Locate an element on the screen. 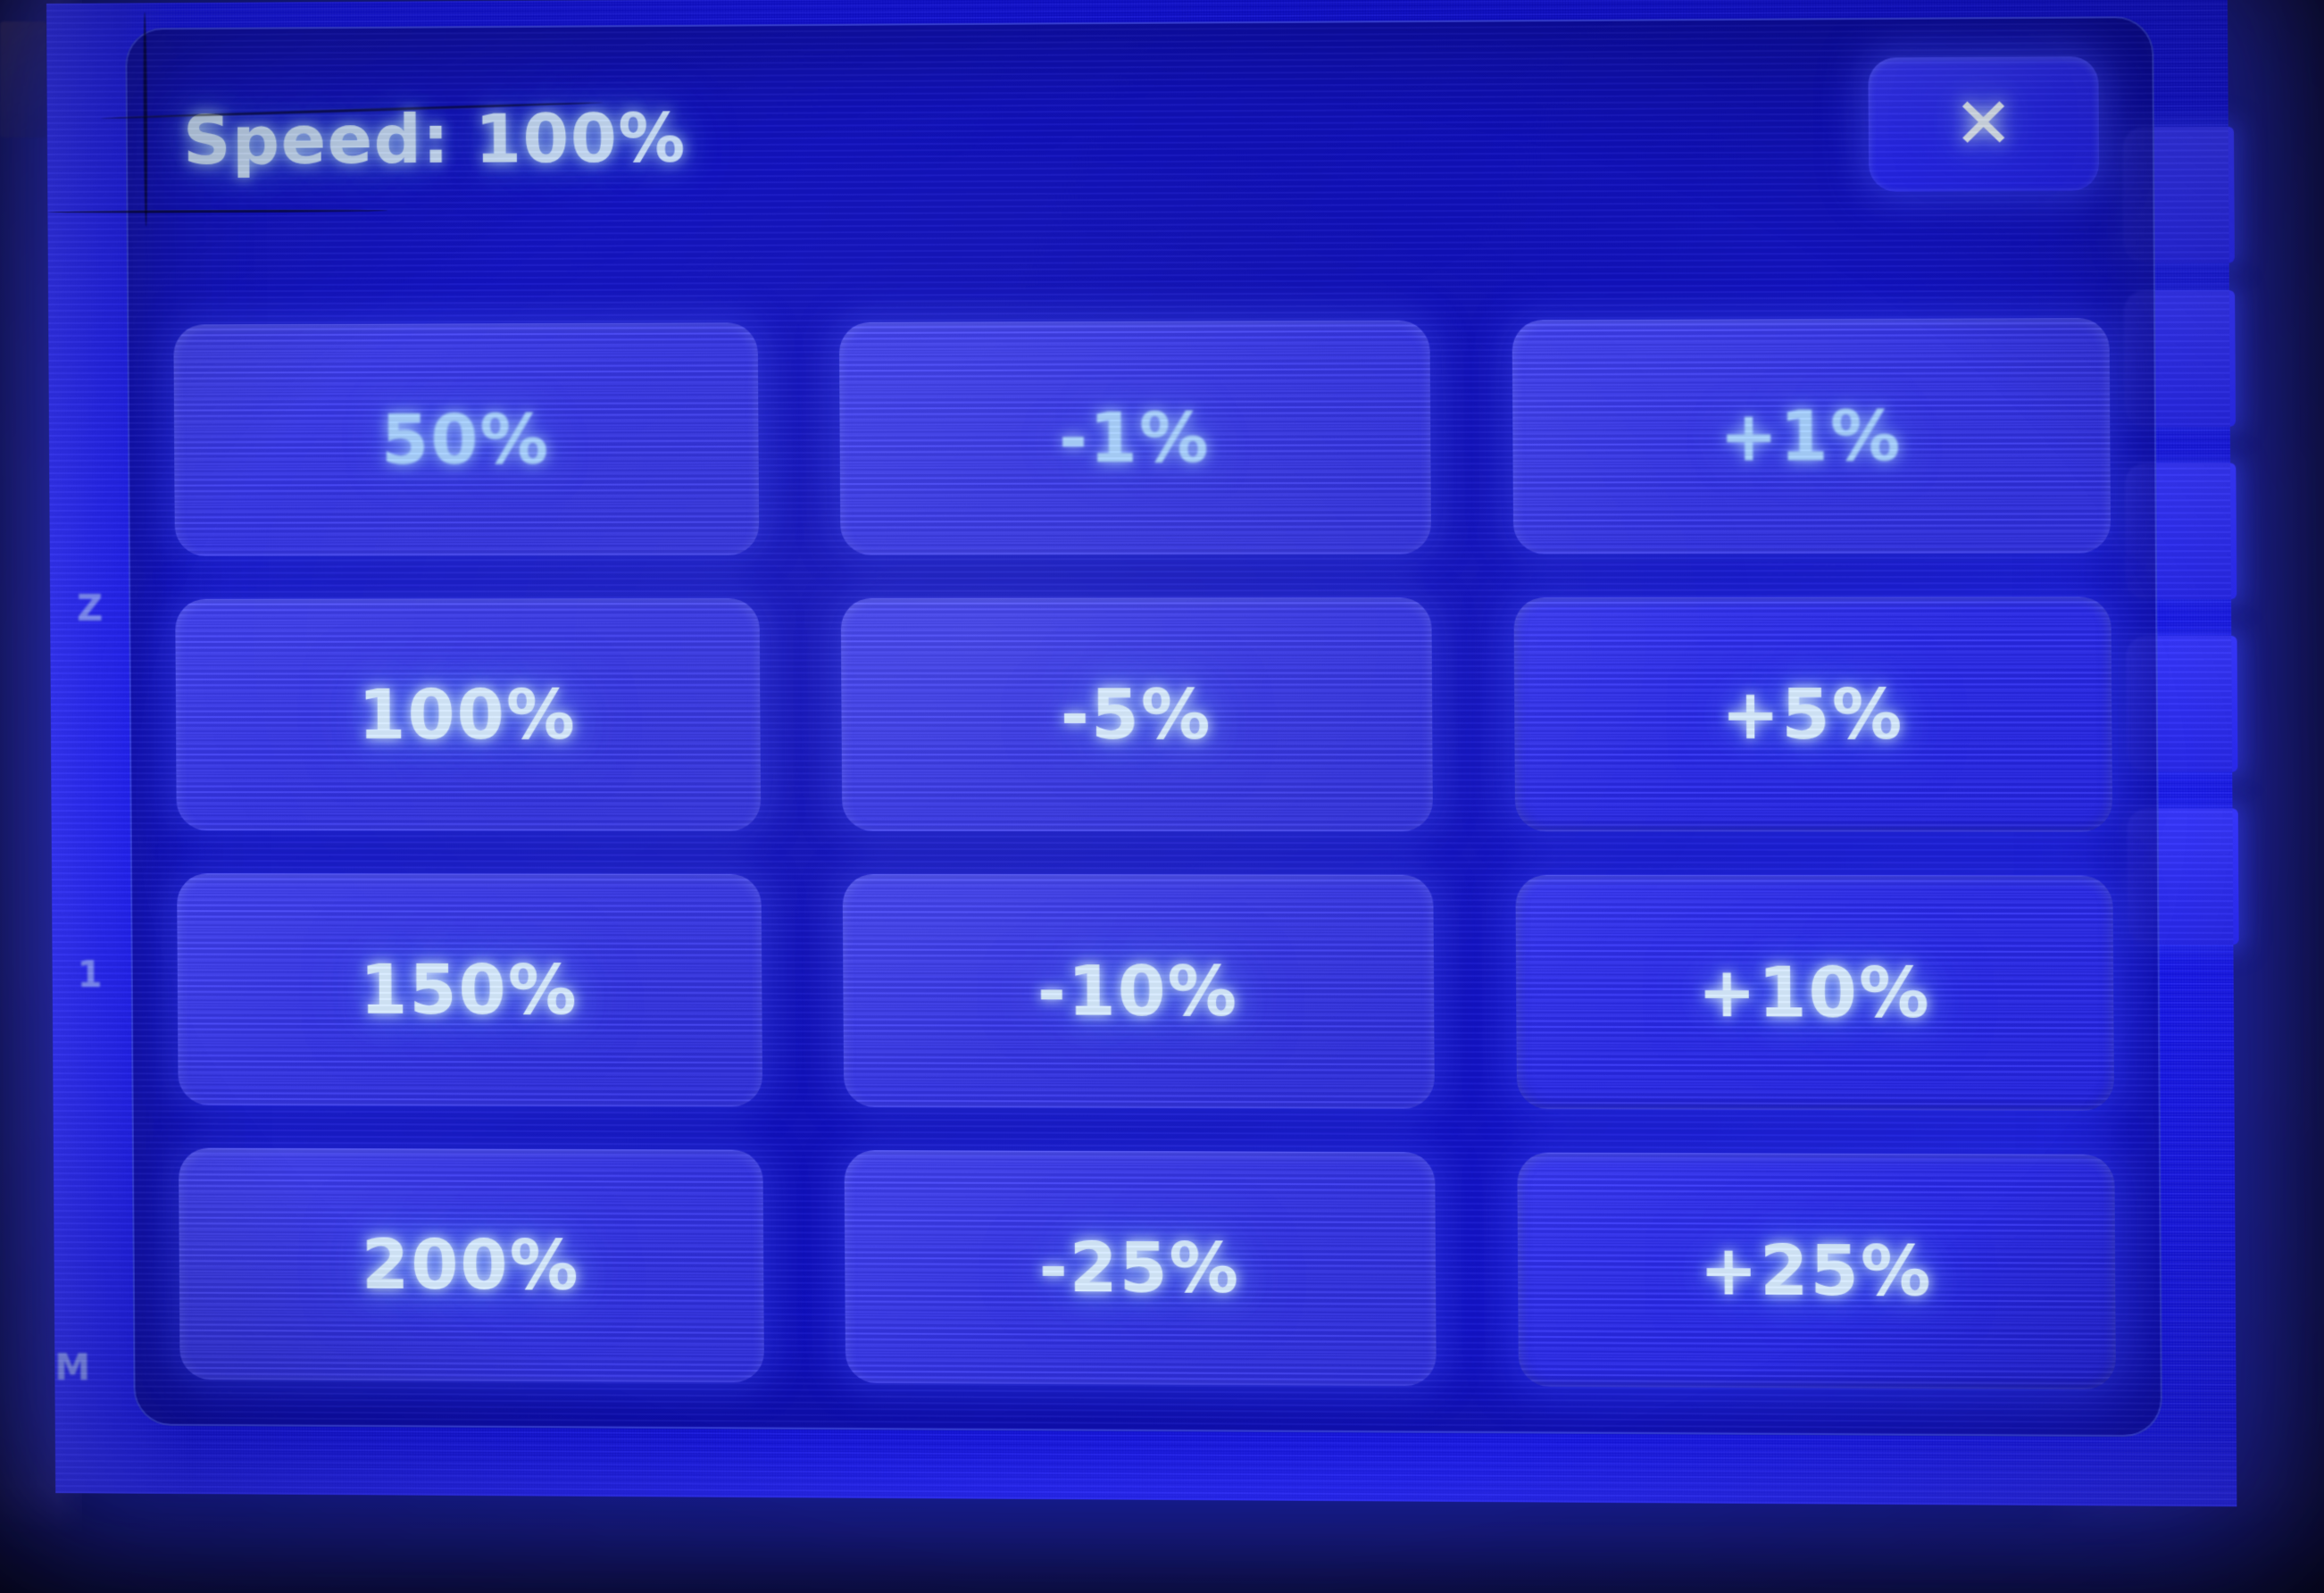  speed-preset-200: 200% is located at coordinates (471, 1265).